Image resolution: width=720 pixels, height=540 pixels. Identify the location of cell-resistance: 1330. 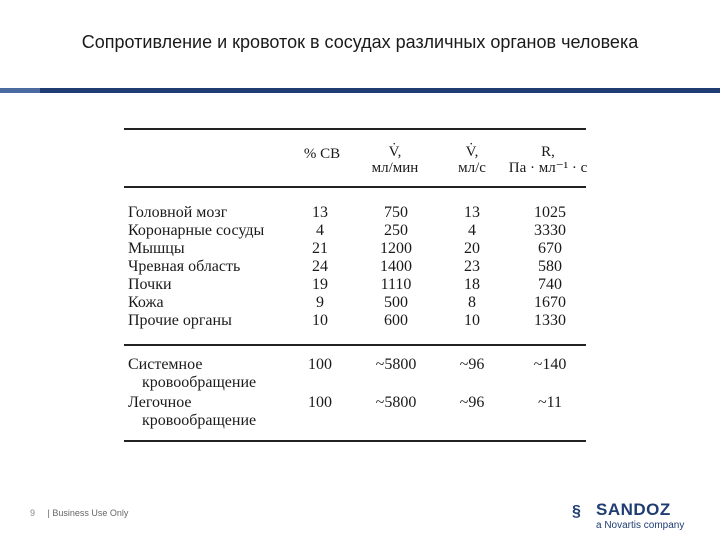
(550, 320).